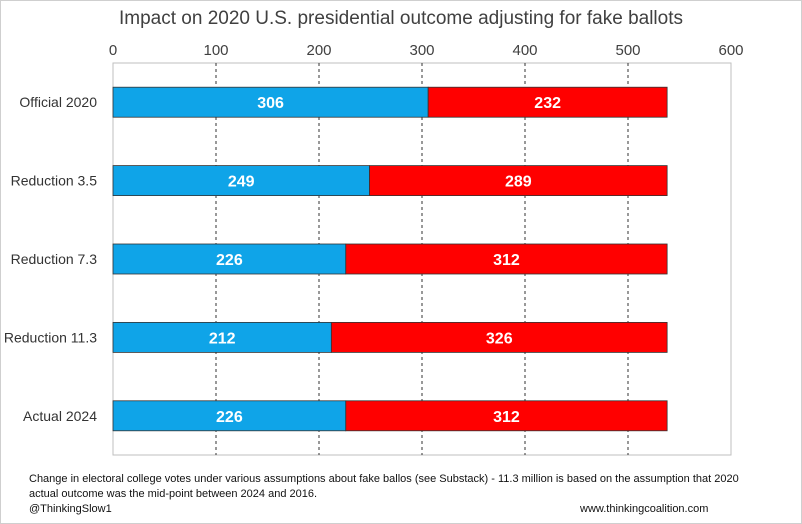 The width and height of the screenshot is (802, 524). What do you see at coordinates (644, 509) in the screenshot?
I see `website-url: www.thinkingcoalition.com` at bounding box center [644, 509].